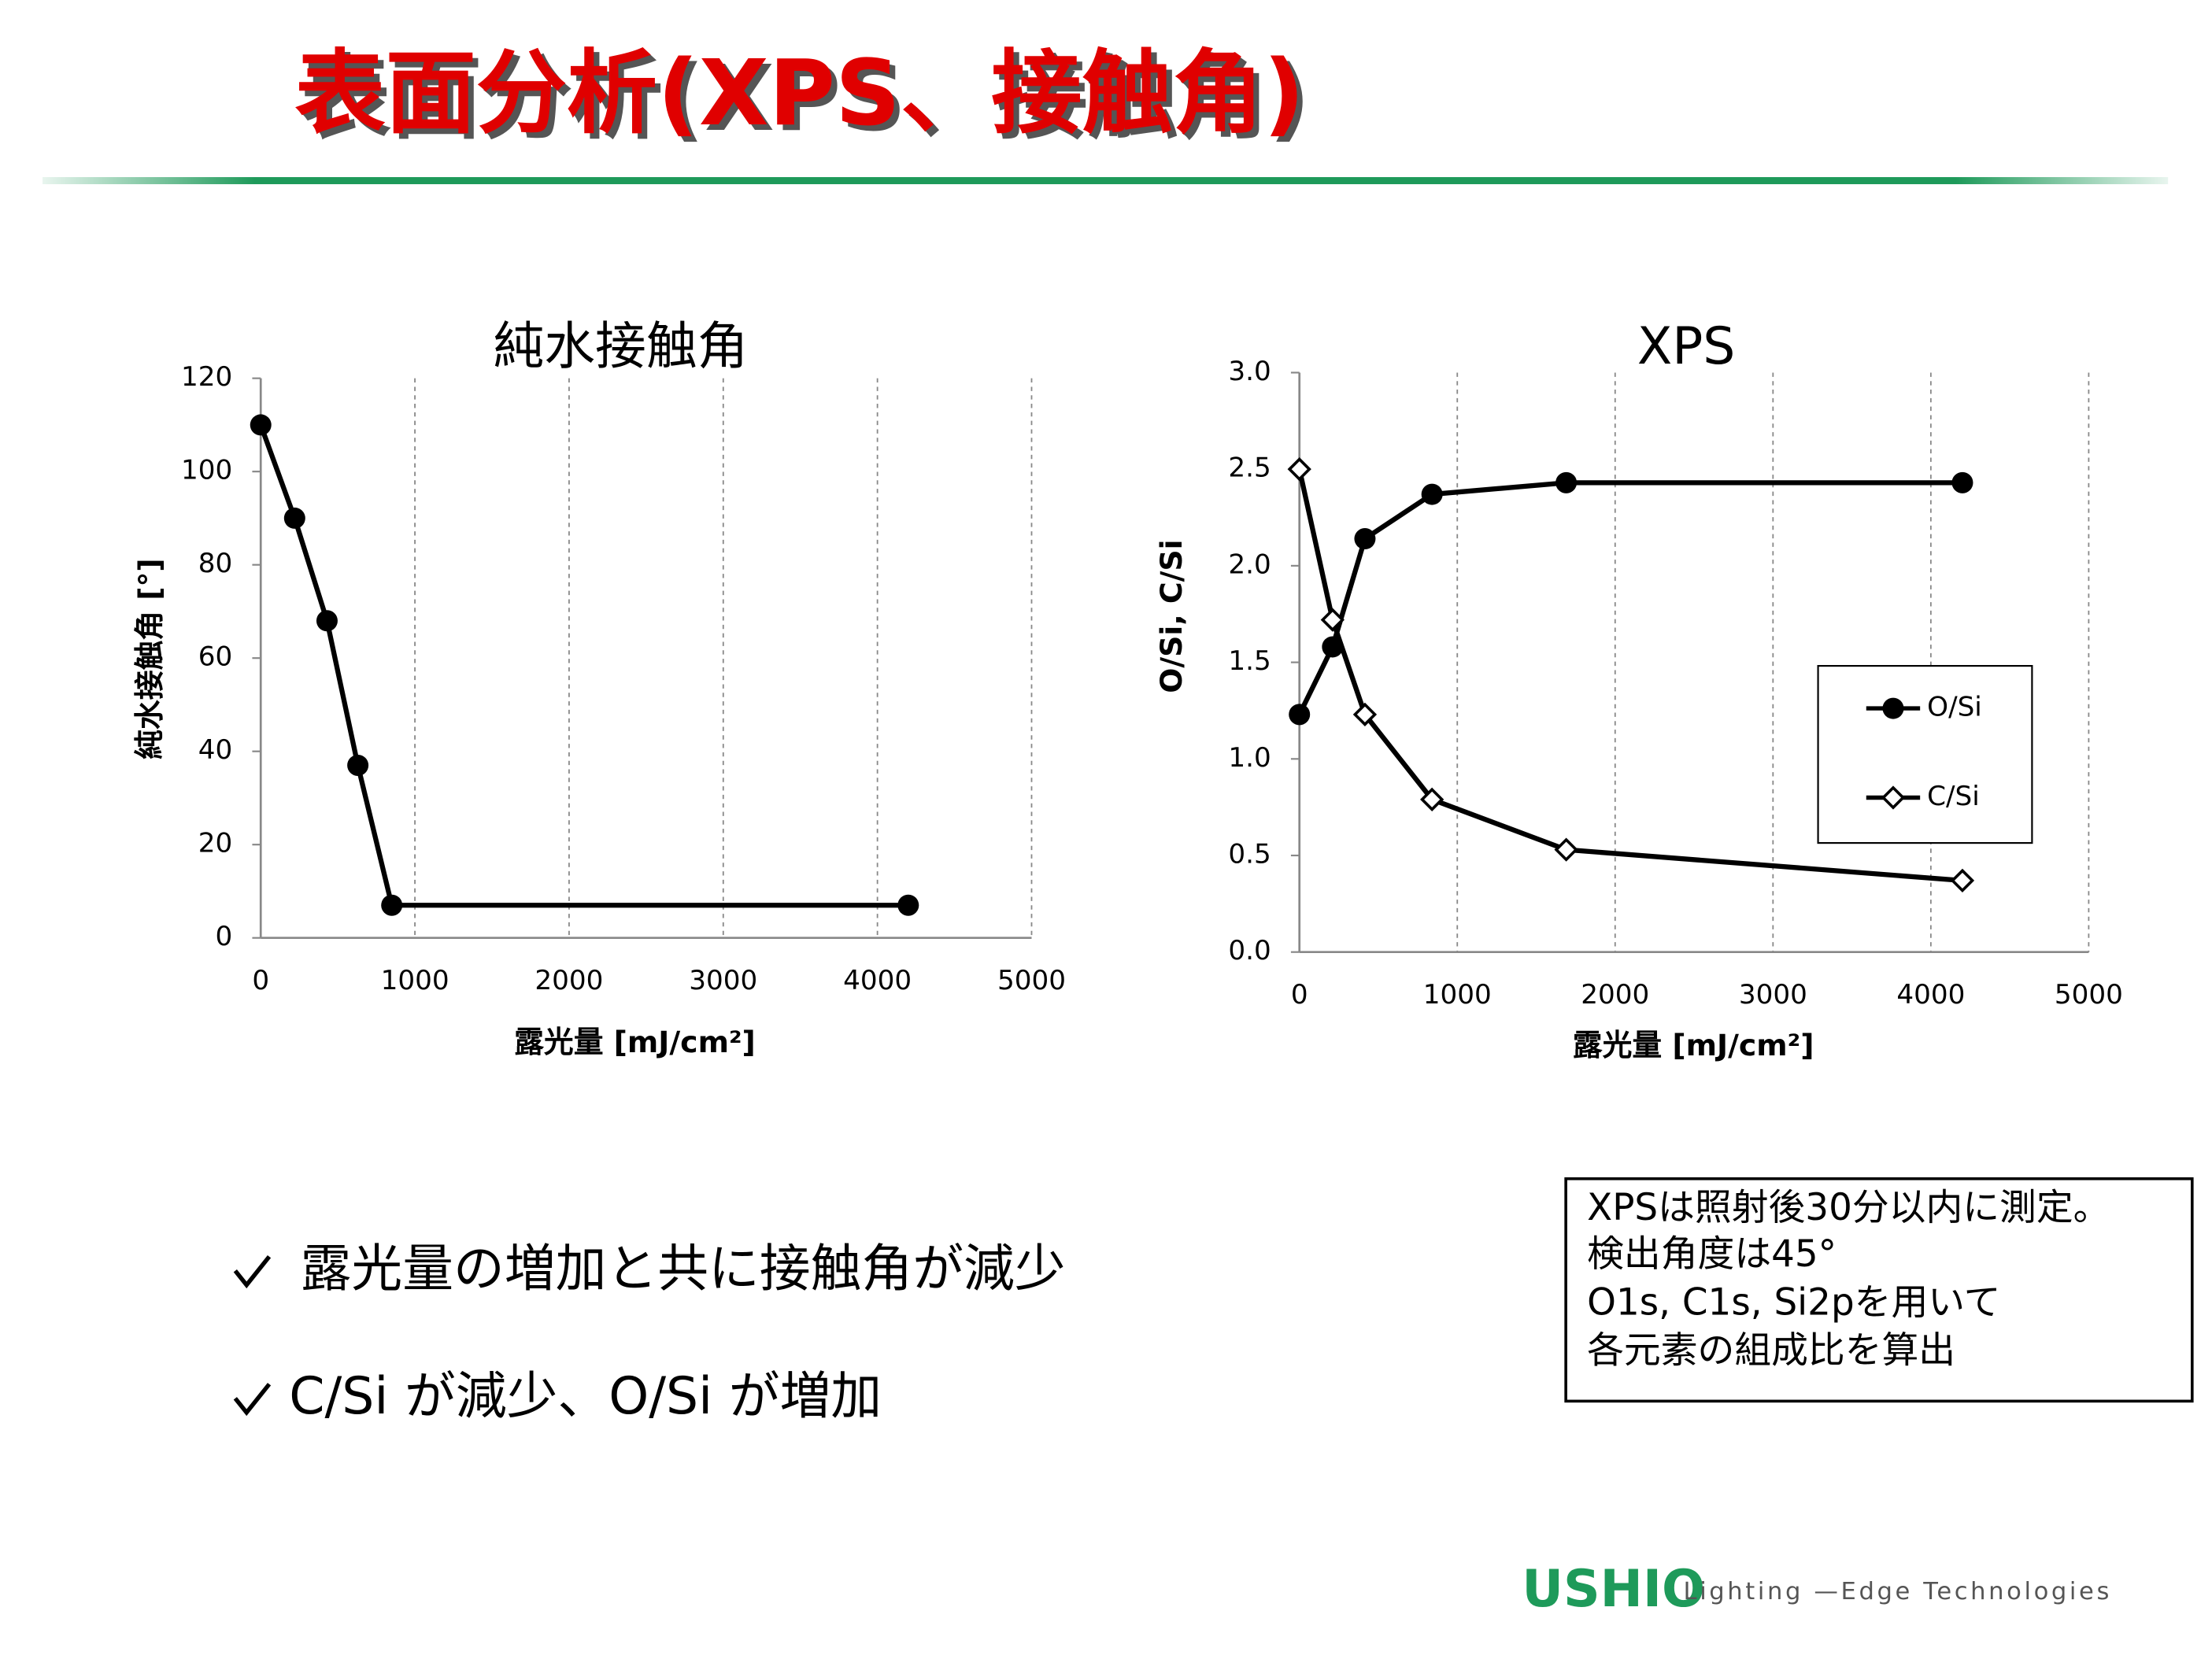  What do you see at coordinates (1793, 1302) in the screenshot?
I see `note-line: O1s, C1s, Si2pを用いて` at bounding box center [1793, 1302].